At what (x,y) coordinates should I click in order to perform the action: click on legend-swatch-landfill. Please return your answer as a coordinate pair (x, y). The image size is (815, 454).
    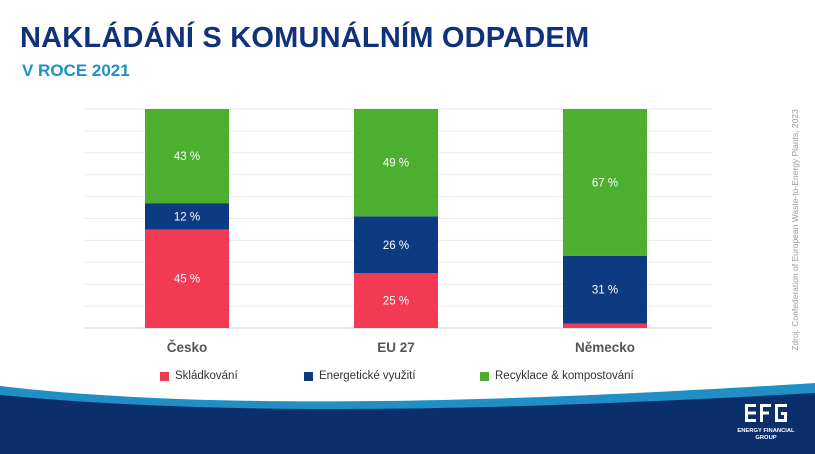
    Looking at the image, I should click on (164, 376).